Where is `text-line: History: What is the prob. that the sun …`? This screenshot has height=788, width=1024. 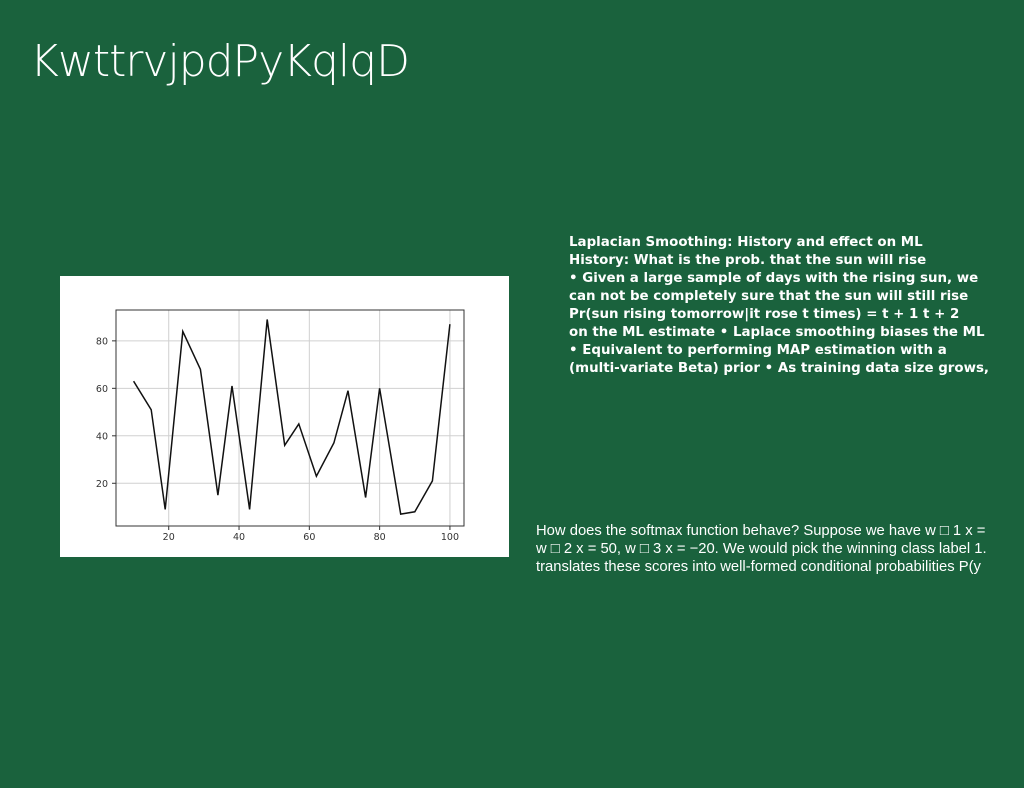
text-line: History: What is the prob. that the sun … is located at coordinates (748, 260).